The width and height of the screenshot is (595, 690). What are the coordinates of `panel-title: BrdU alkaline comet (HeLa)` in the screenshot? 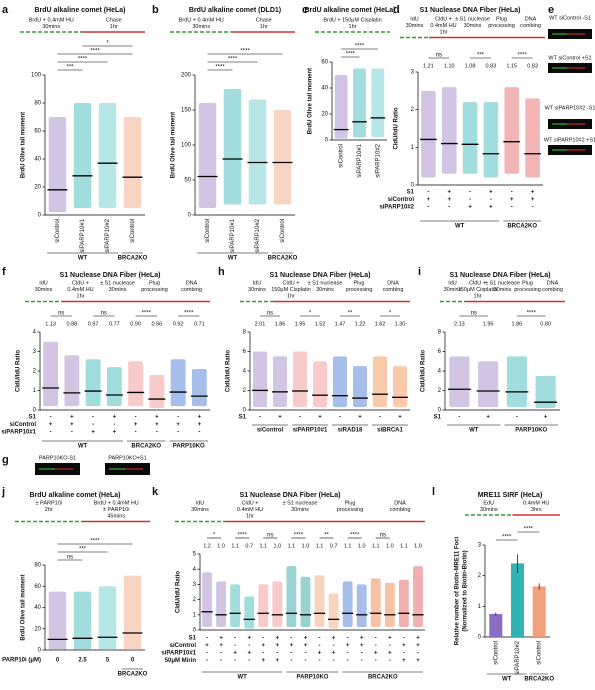 It's located at (349, 10).